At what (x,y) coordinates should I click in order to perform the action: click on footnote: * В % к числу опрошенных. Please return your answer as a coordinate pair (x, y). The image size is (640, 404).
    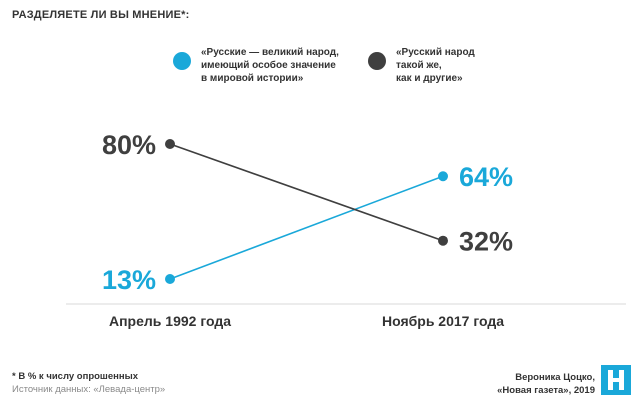
    Looking at the image, I should click on (75, 376).